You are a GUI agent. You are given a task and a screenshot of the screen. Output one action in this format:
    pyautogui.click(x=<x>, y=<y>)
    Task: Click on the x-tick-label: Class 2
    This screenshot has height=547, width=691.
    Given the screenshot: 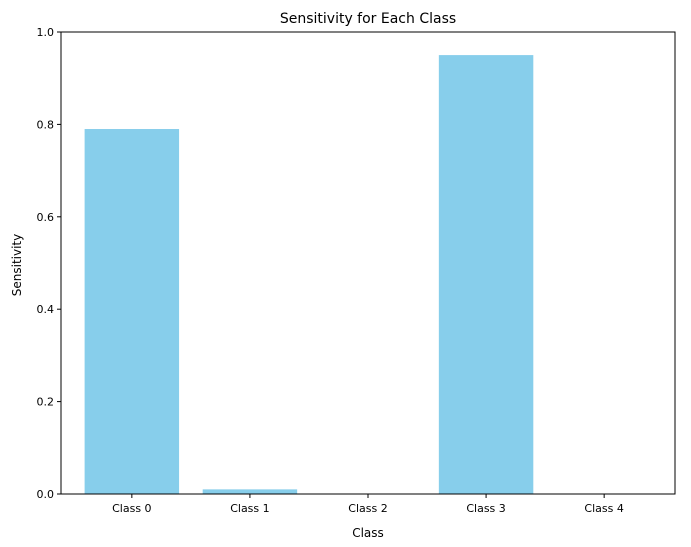 What is the action you would take?
    pyautogui.click(x=367, y=508)
    